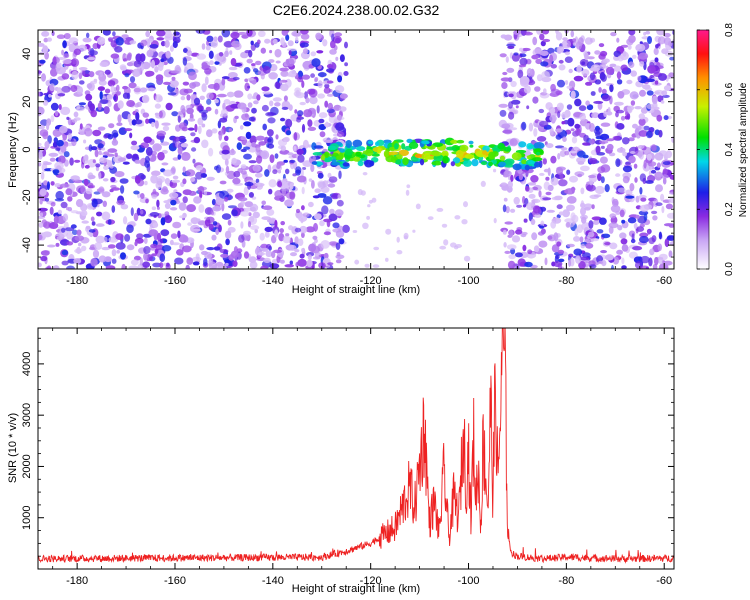  I want to click on x-tick-label: -120, so click(371, 581).